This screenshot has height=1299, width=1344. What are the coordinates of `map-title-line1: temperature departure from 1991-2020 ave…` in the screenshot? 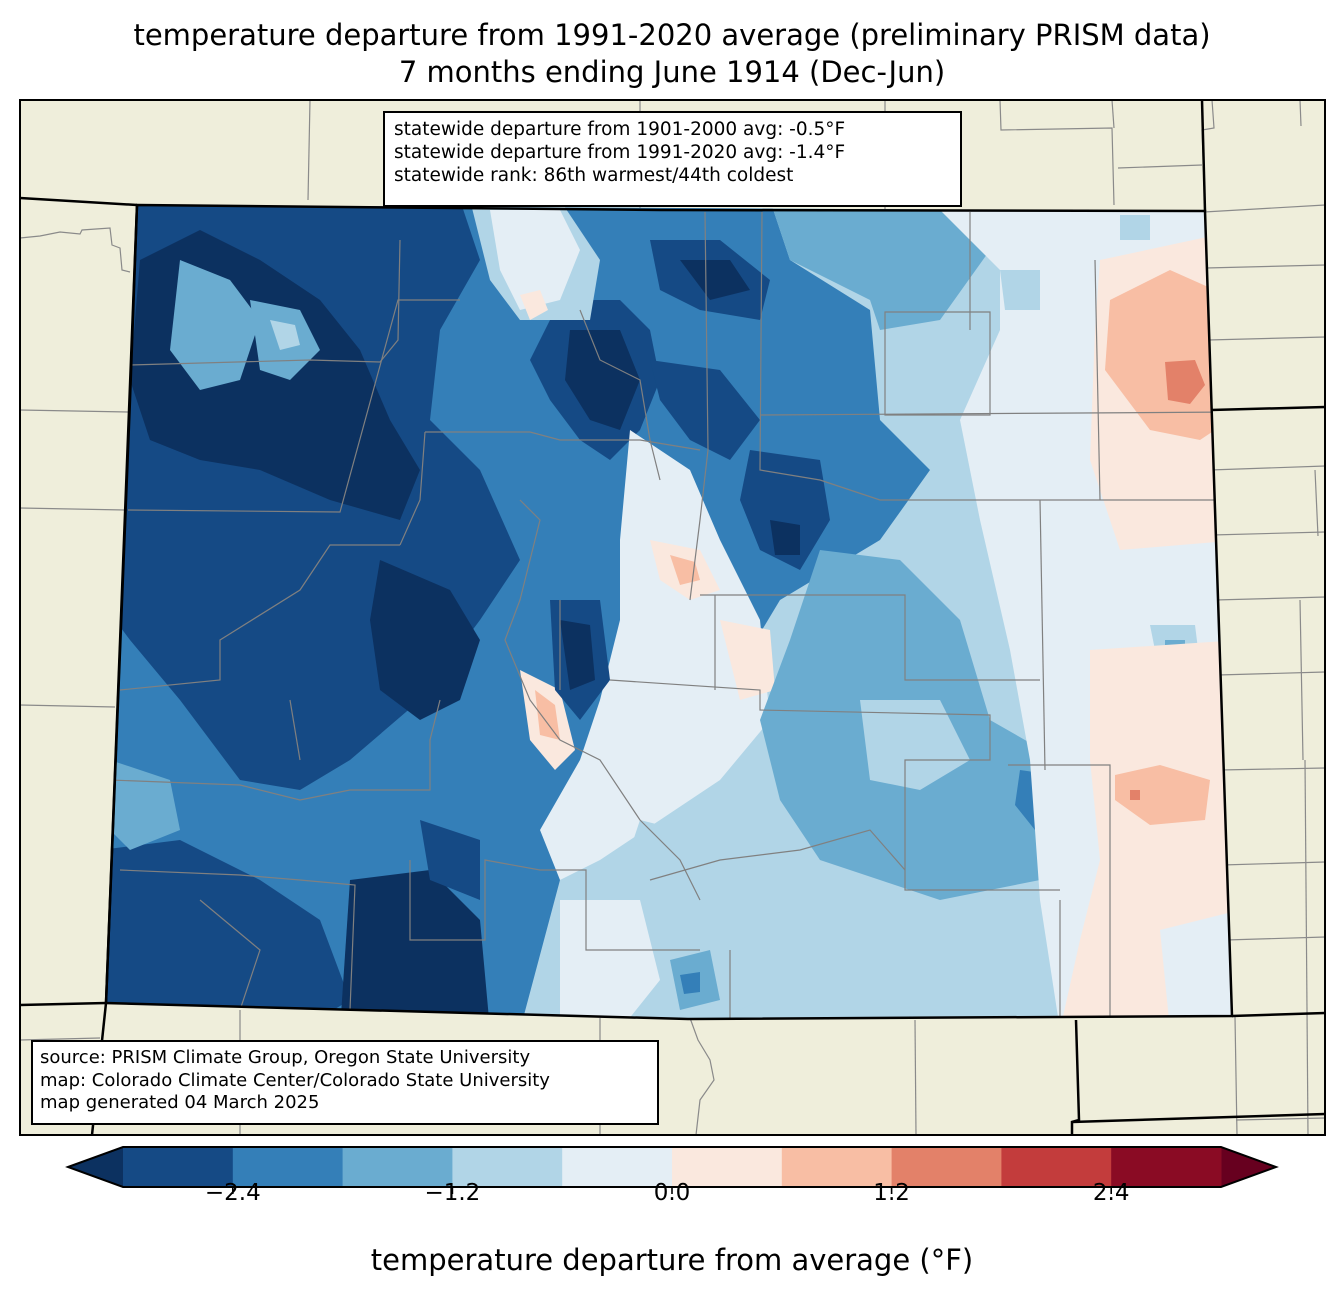 It's located at (672, 35).